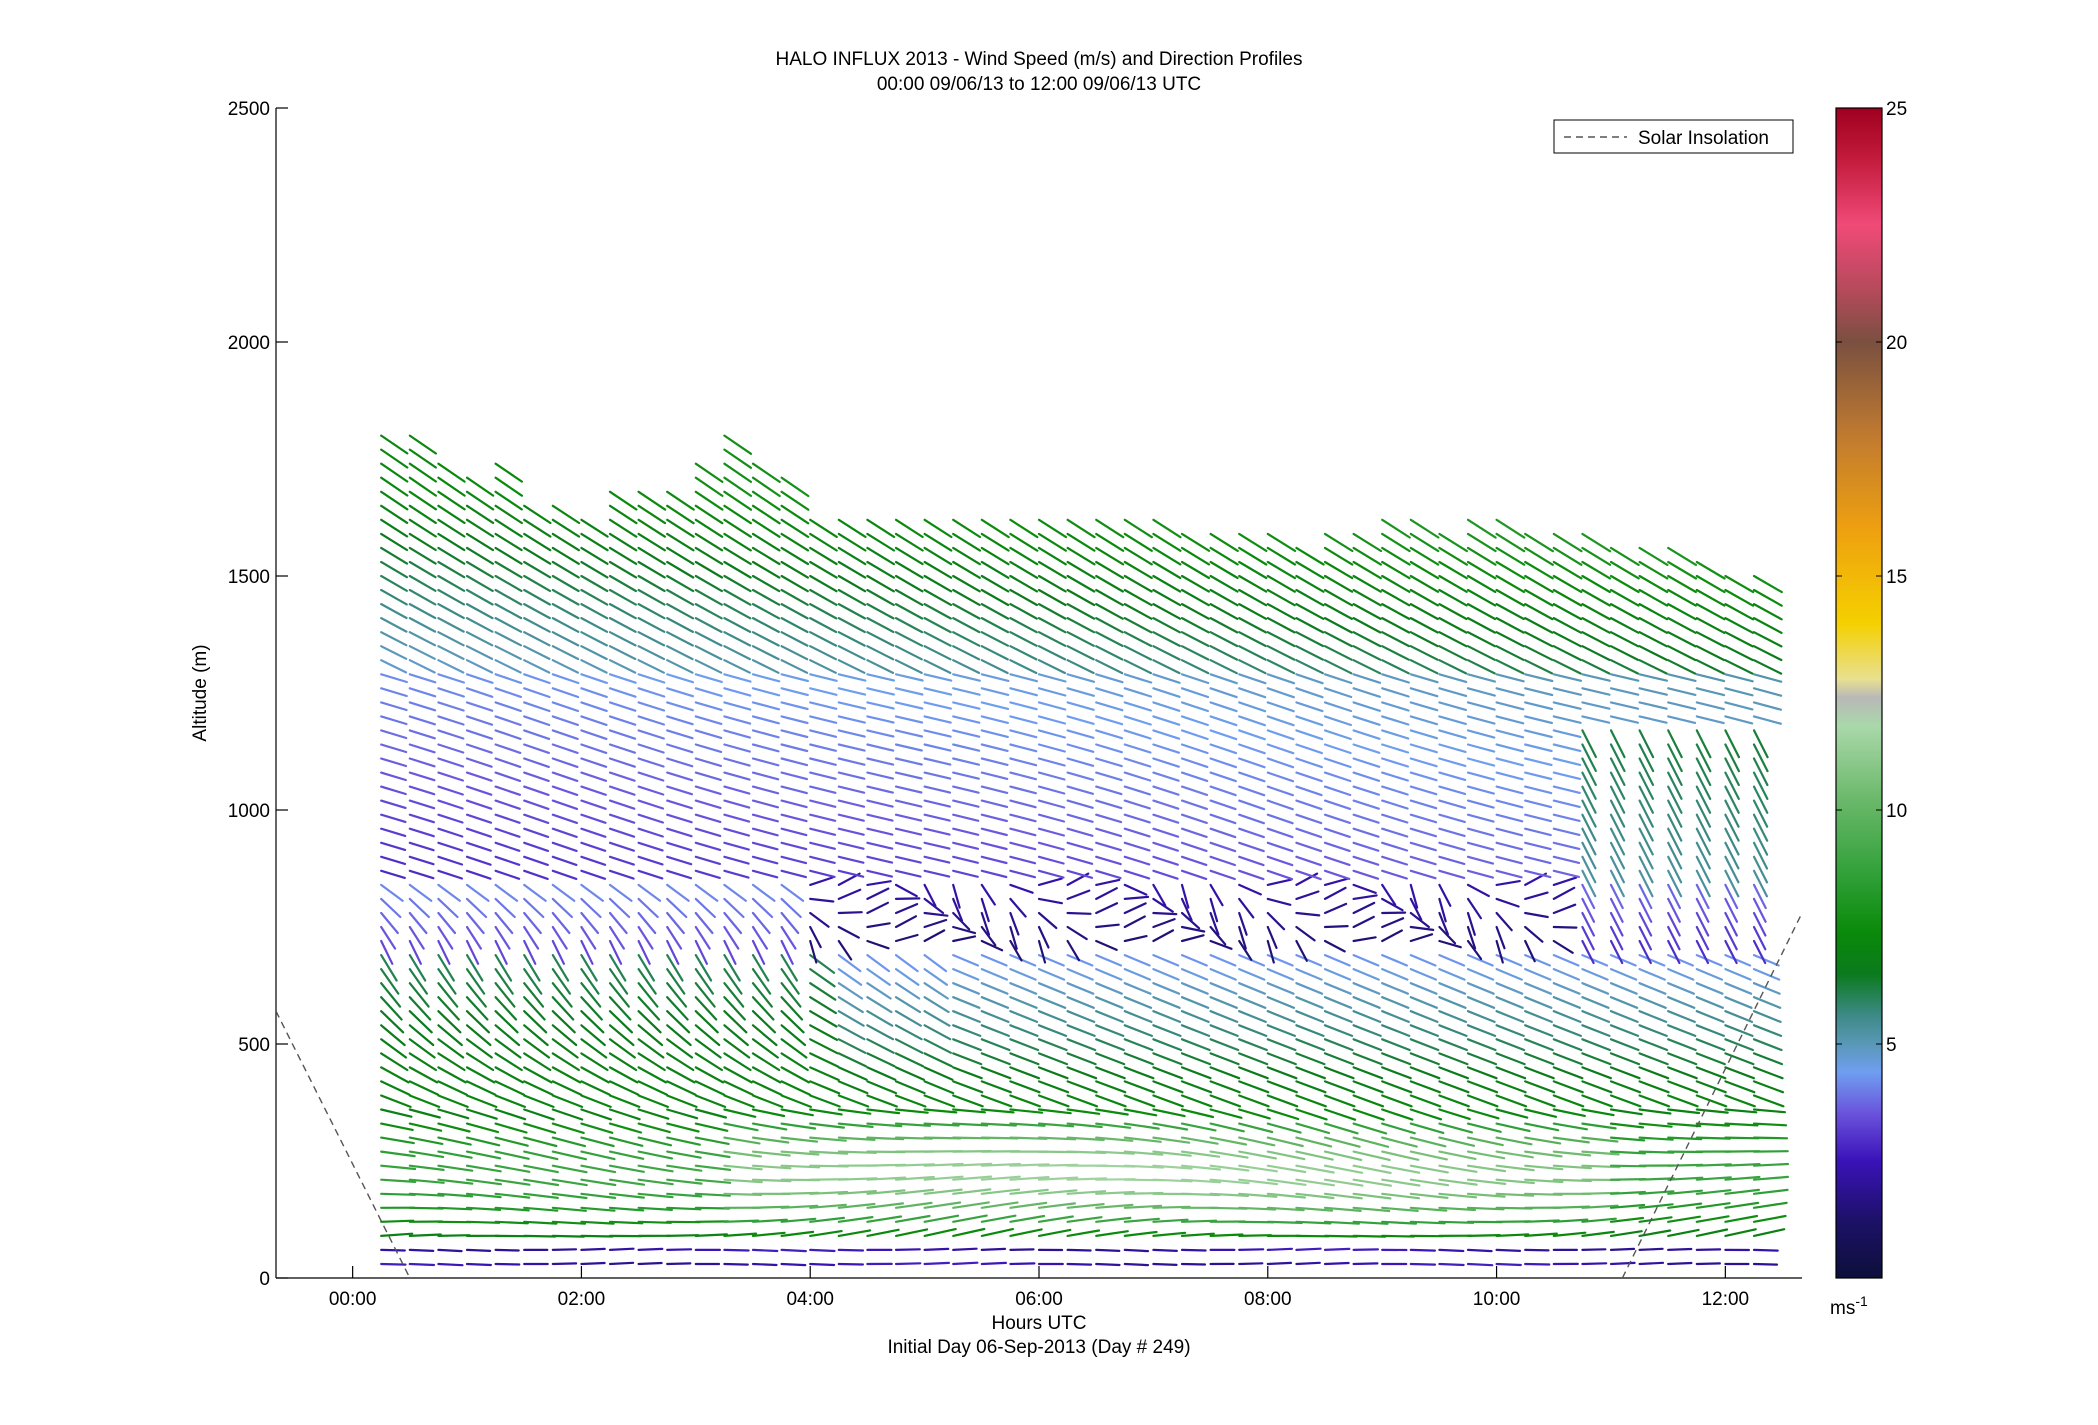 Image resolution: width=2098 pixels, height=1425 pixels. Describe the element at coordinates (249, 811) in the screenshot. I see `y-tick-label: 1000` at that location.